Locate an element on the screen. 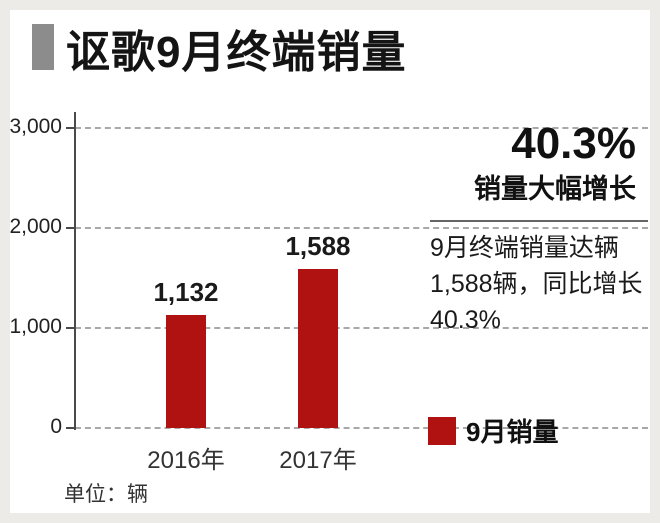  highlight-panel: 40.3% 销量大幅增长 9月终端销量达辆1,588辆，同比增长40.3% is located at coordinates (539, 228).